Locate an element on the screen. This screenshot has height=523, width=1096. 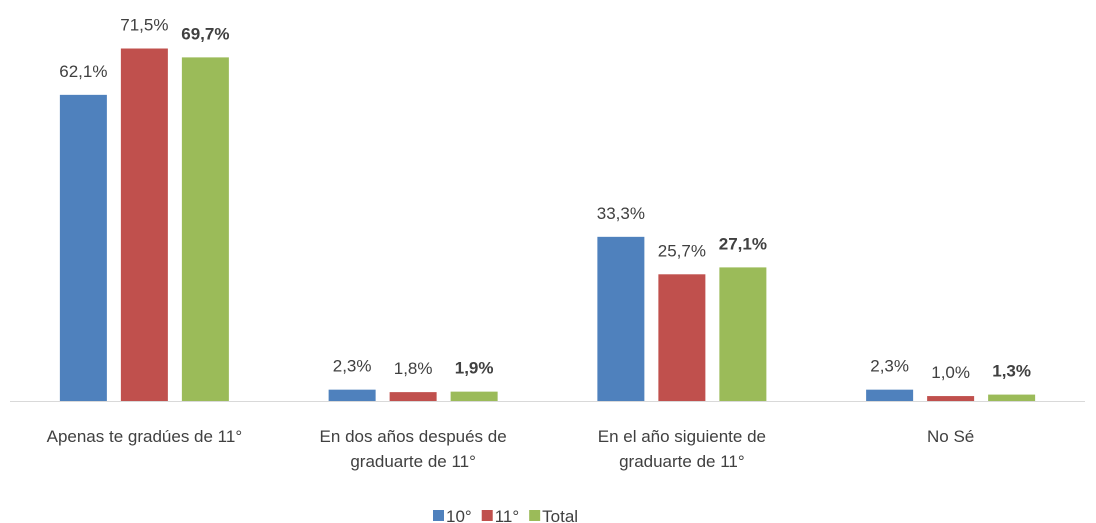
value-label: 1,3% is located at coordinates (1011, 371).